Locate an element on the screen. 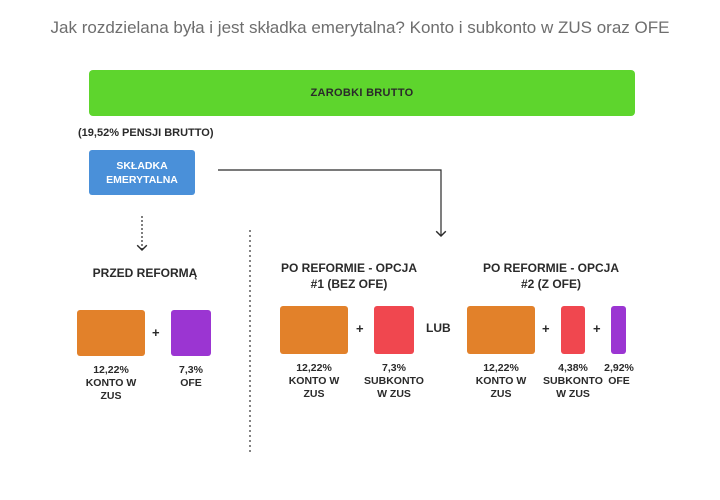 This screenshot has width=720, height=500. label-ofe-before: 7,3% OFE is located at coordinates (191, 376).